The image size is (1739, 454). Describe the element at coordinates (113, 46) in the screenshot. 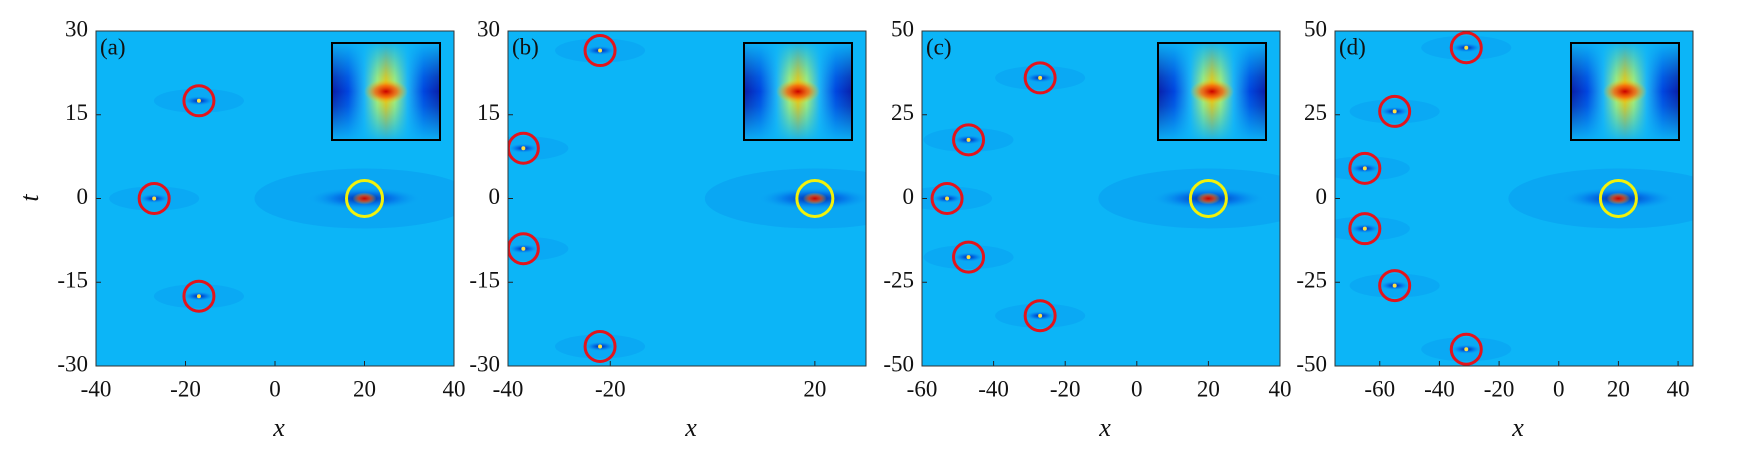

I see `panel-label: (a)` at that location.